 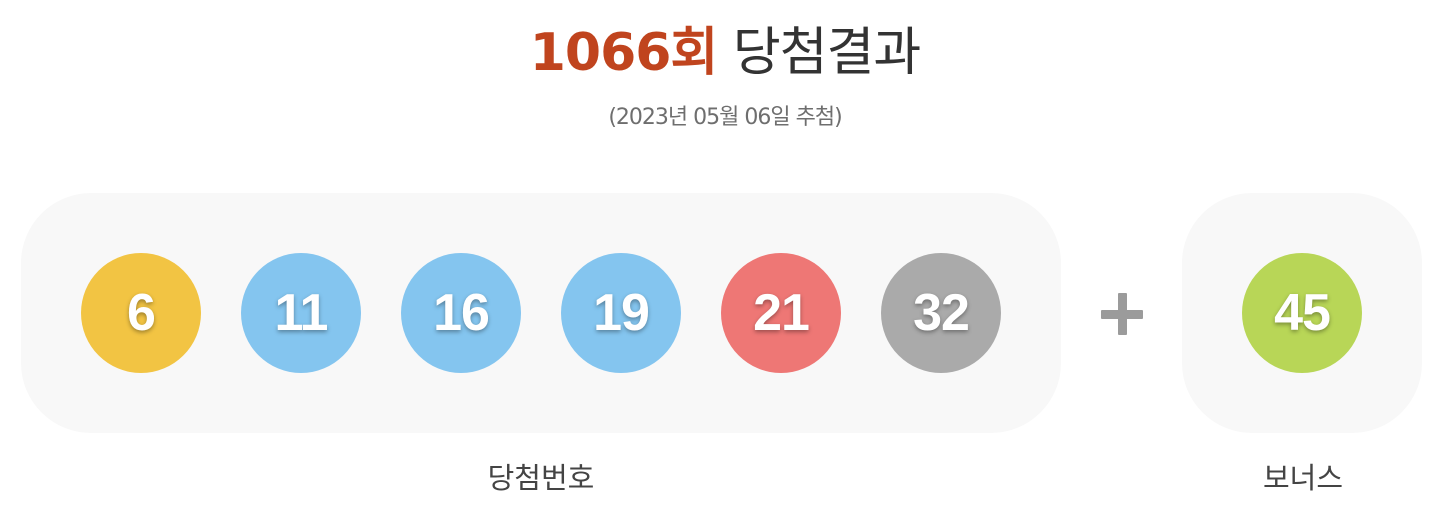 I want to click on winning-ball-4: 19, so click(x=621, y=313).